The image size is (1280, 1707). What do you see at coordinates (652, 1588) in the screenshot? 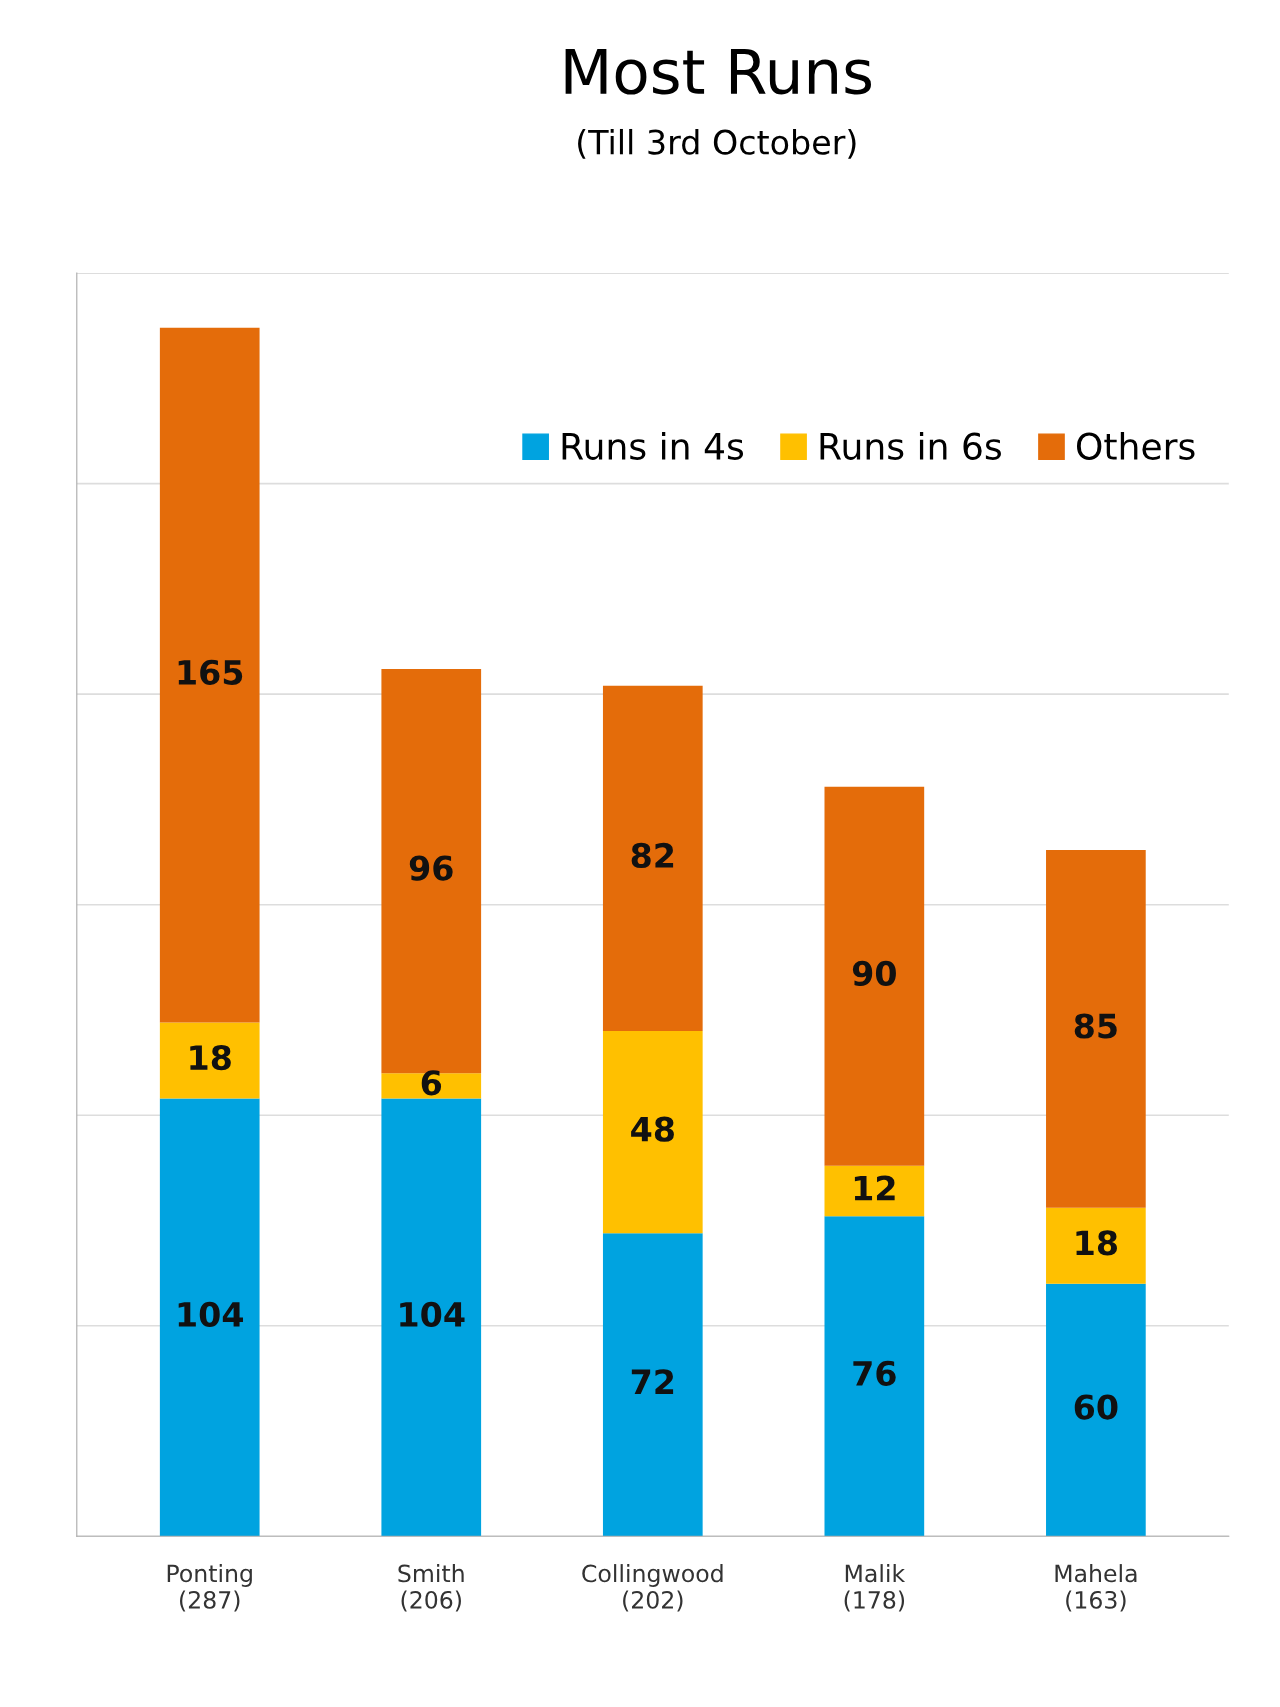
I see `x-tick-label: Collingwood (202)` at bounding box center [652, 1588].